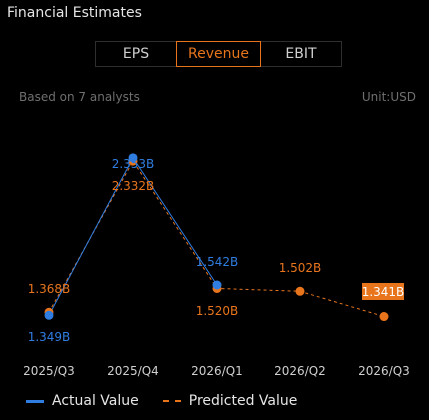 This screenshot has width=429, height=420. I want to click on predicted-value-label: 2.332B, so click(133, 186).